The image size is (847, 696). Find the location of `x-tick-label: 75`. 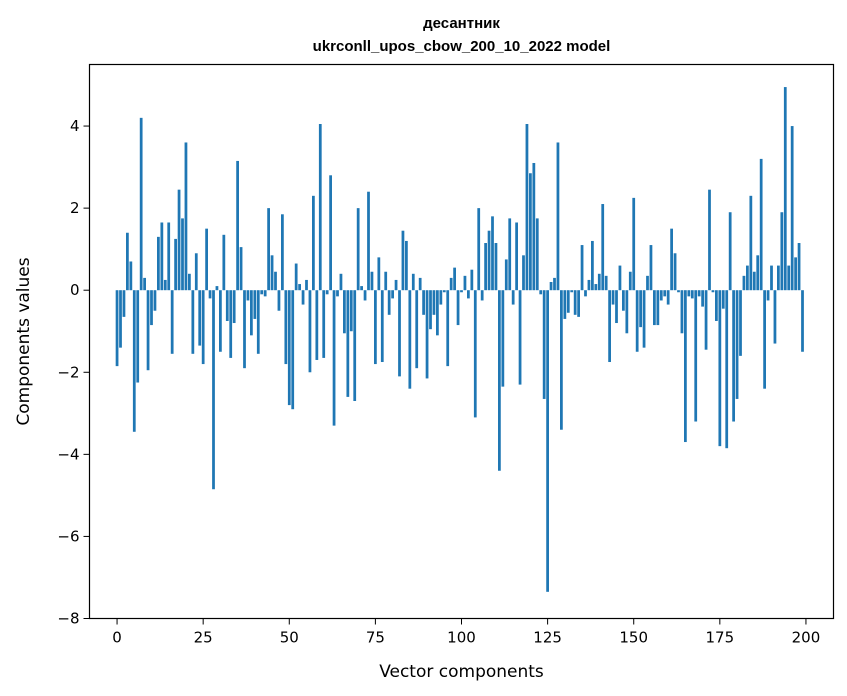

x-tick-label: 75 is located at coordinates (375, 638).